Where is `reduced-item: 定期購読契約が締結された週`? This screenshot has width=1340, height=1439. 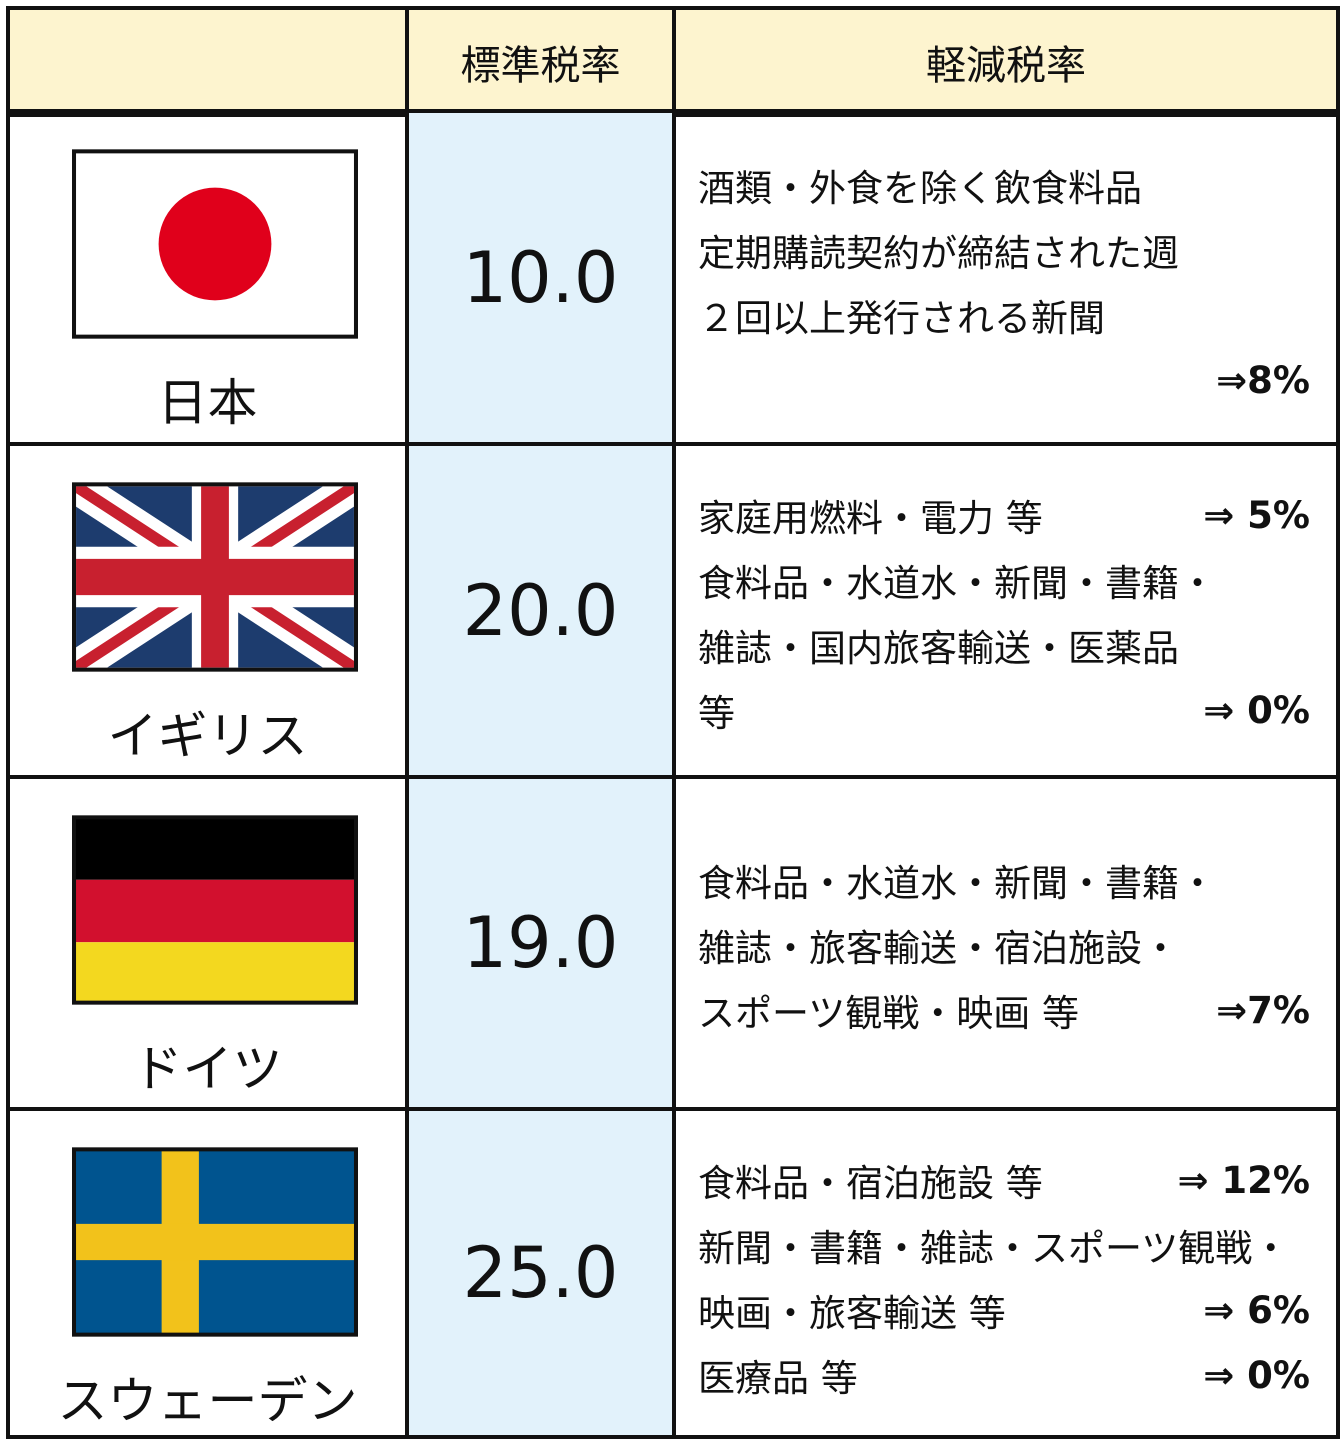
reduced-item: 定期購読契約が締結された週 is located at coordinates (938, 253).